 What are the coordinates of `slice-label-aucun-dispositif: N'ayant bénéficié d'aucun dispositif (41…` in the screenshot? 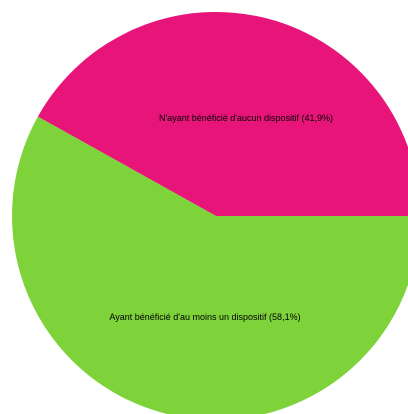 It's located at (246, 118).